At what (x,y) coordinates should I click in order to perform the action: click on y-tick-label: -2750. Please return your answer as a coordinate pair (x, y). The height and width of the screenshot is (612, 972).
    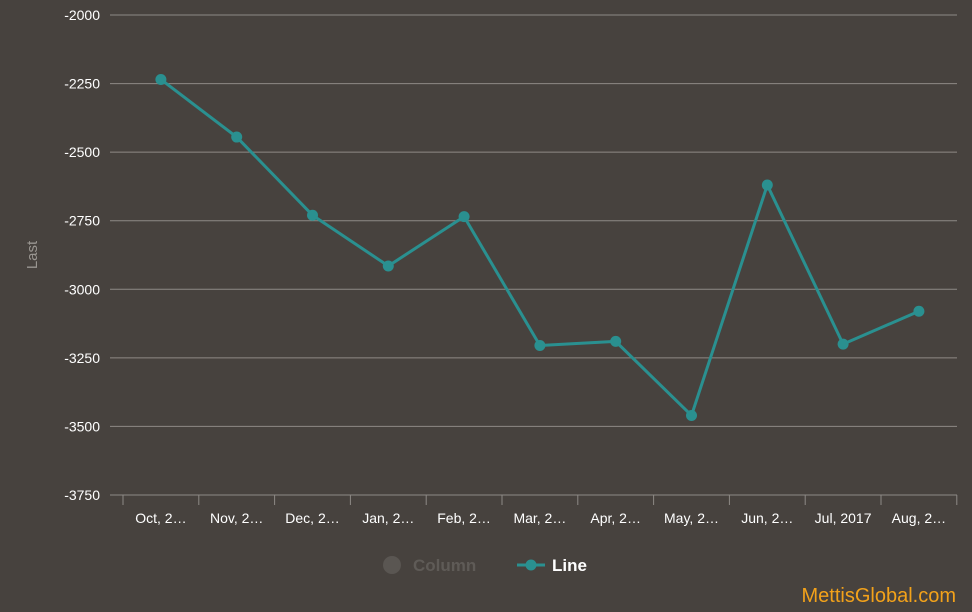
    Looking at the image, I should click on (82, 221).